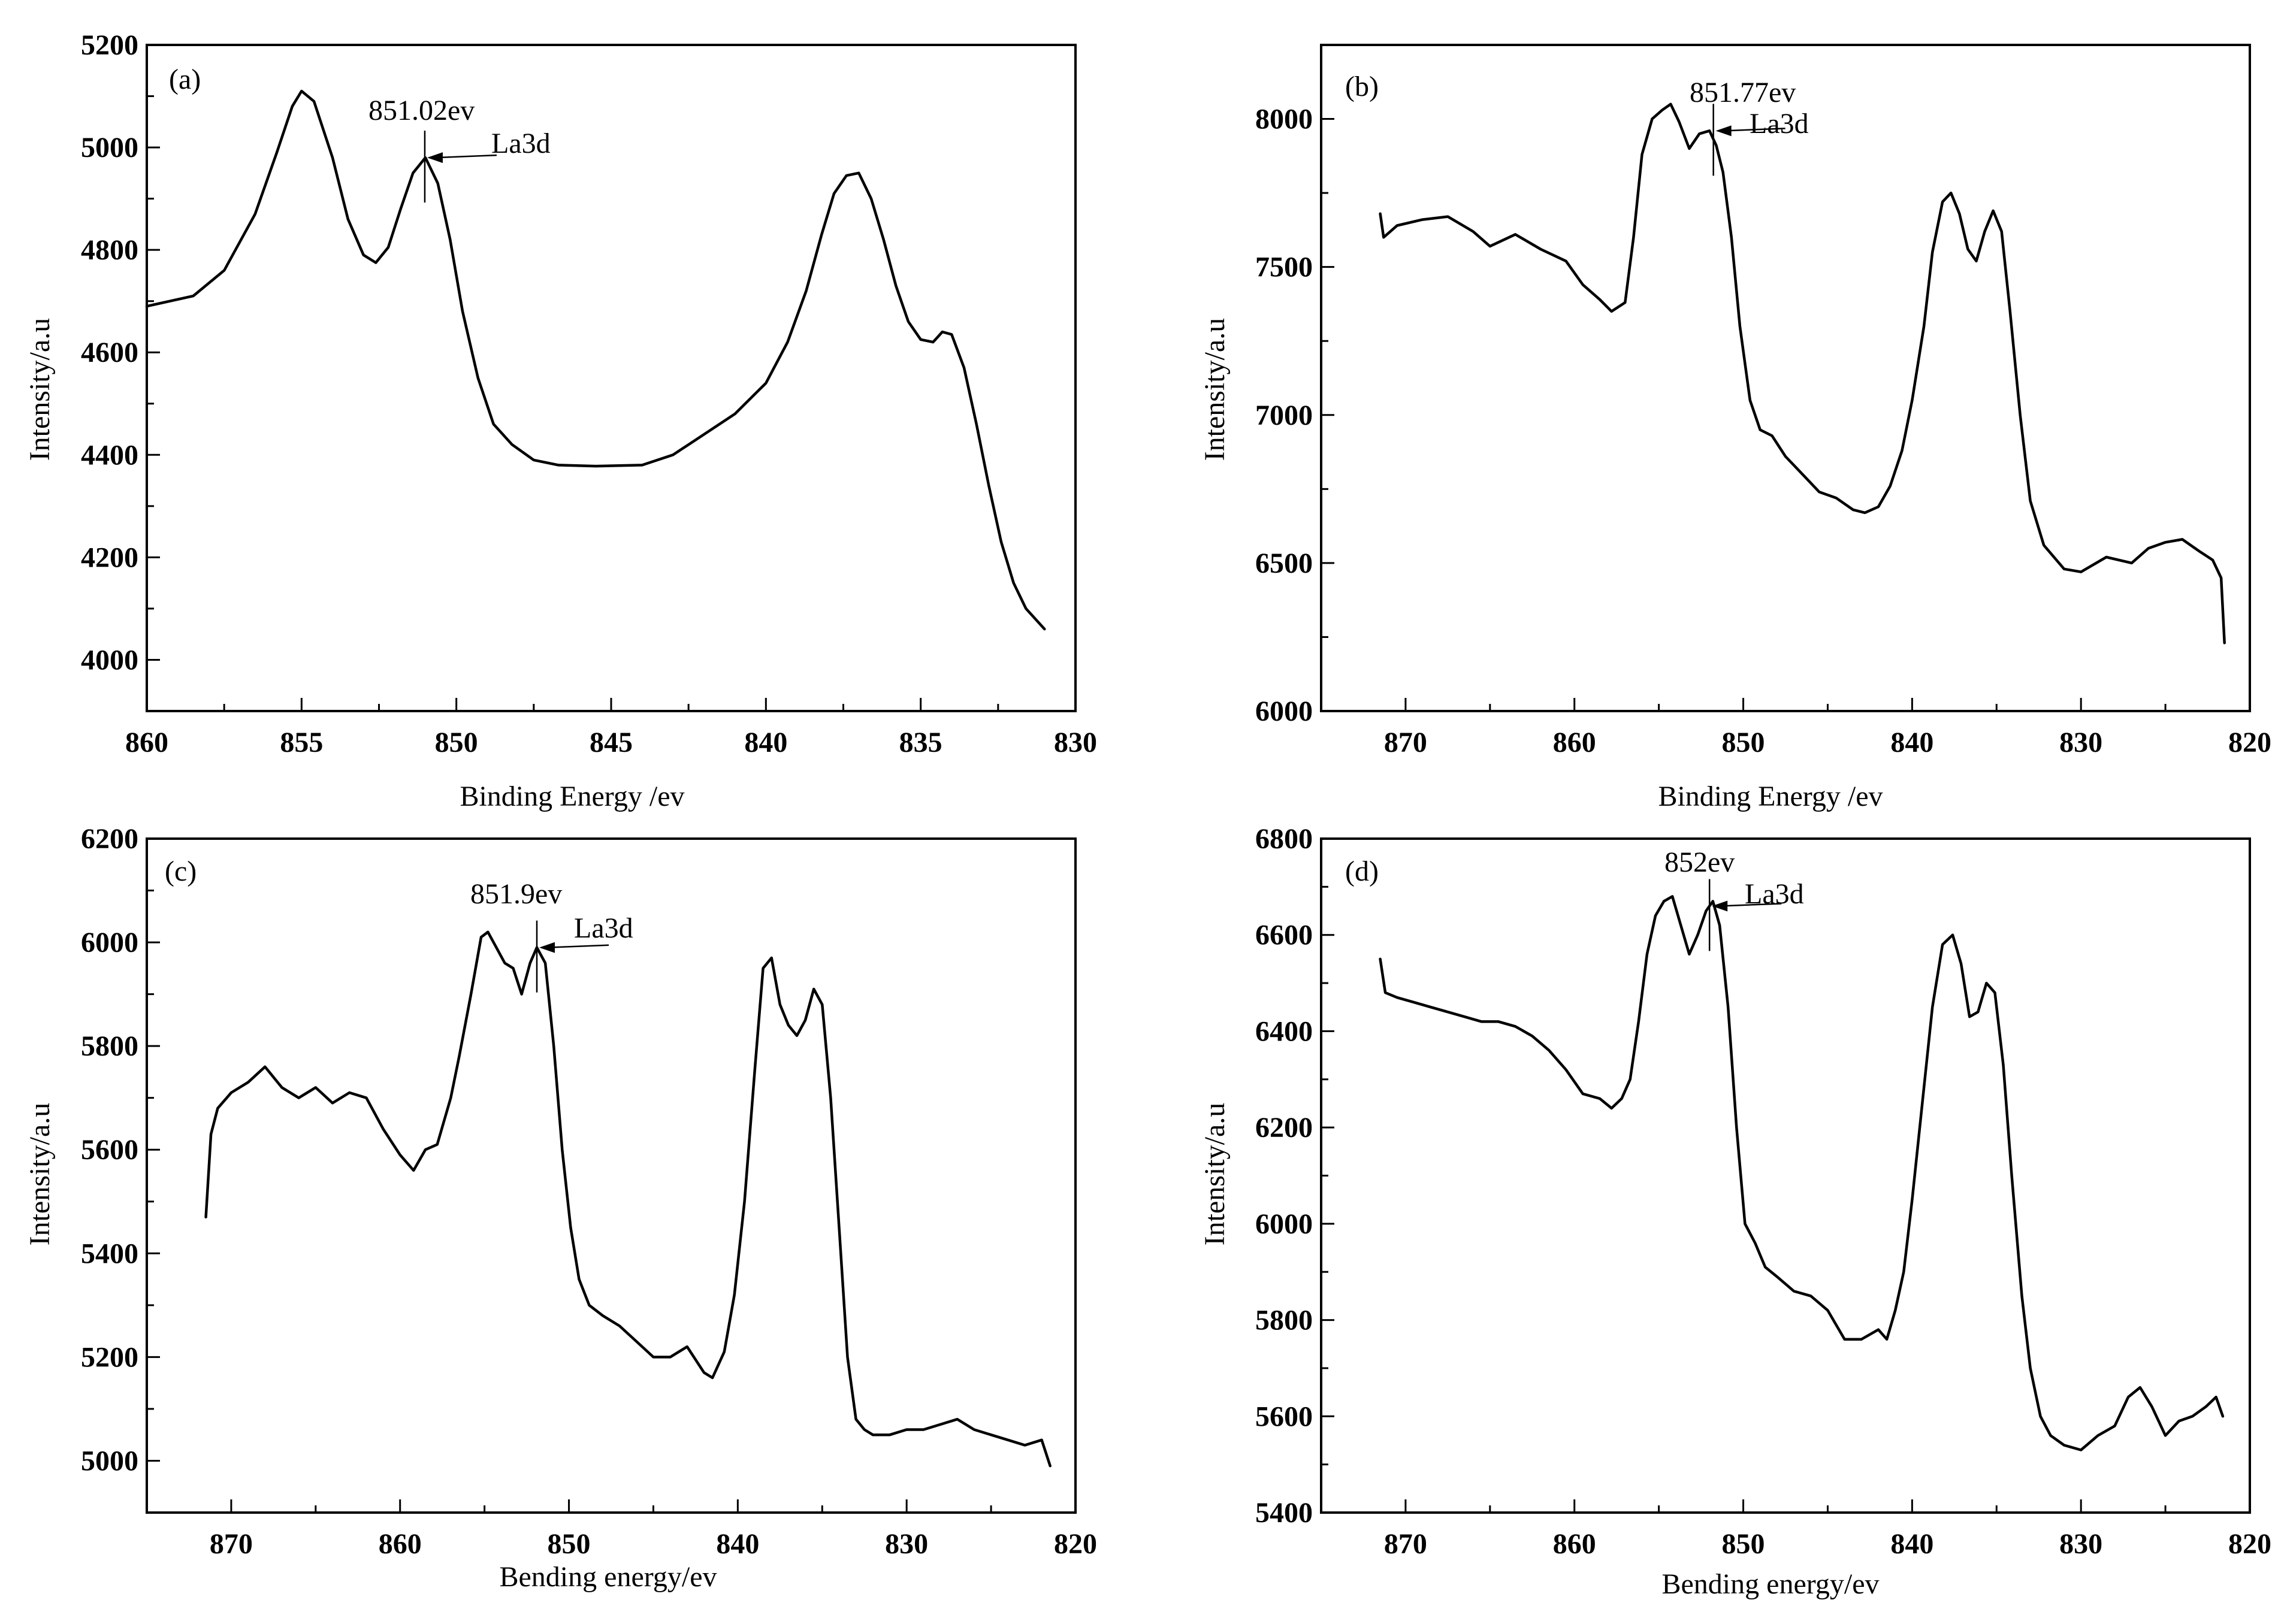  I want to click on ylabel-a: Intensity/a.u, so click(40, 390).